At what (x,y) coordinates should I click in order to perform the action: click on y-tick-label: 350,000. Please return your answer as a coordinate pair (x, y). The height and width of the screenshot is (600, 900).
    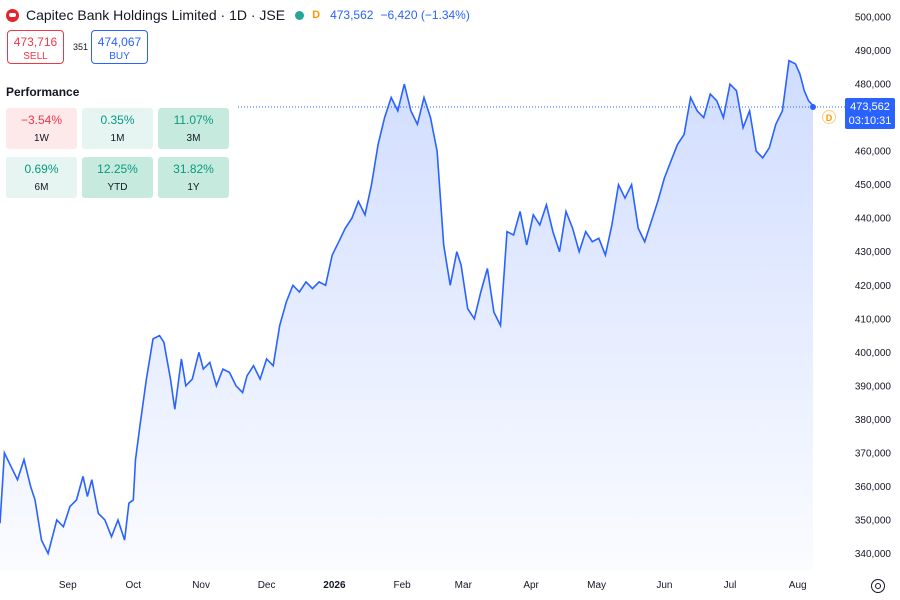
    Looking at the image, I should click on (873, 521).